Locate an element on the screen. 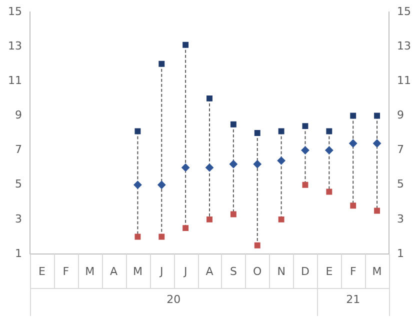 This screenshot has height=324, width=419. y2-tick-label: 11 is located at coordinates (404, 80).